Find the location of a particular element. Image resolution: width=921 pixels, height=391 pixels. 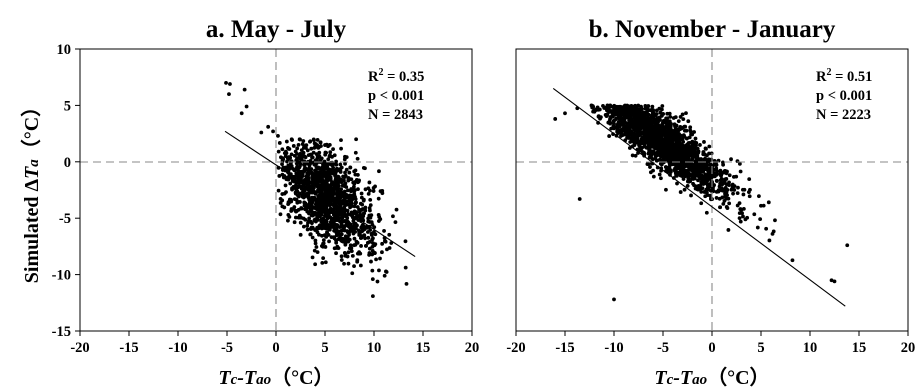

panel-b-r2: R2 = 0.51 is located at coordinates (844, 76).